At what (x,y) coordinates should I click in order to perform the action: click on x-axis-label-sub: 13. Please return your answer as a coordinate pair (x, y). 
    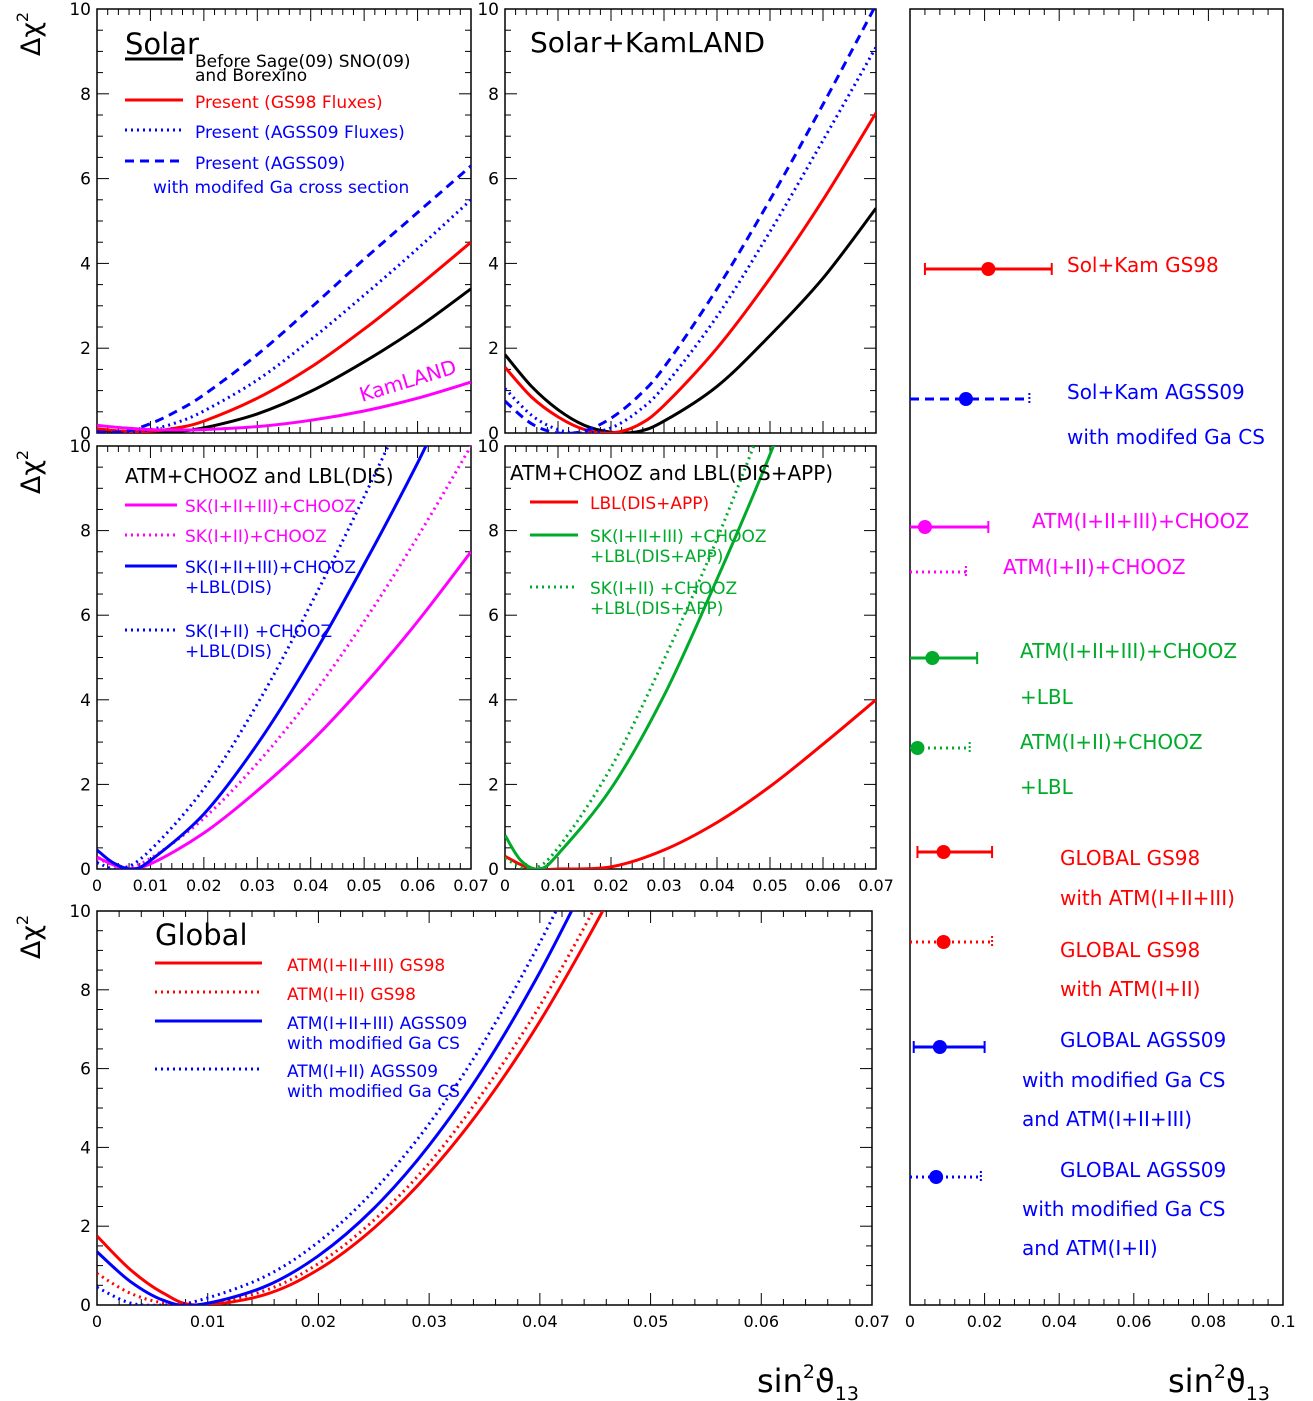
    Looking at the image, I should click on (1258, 1392).